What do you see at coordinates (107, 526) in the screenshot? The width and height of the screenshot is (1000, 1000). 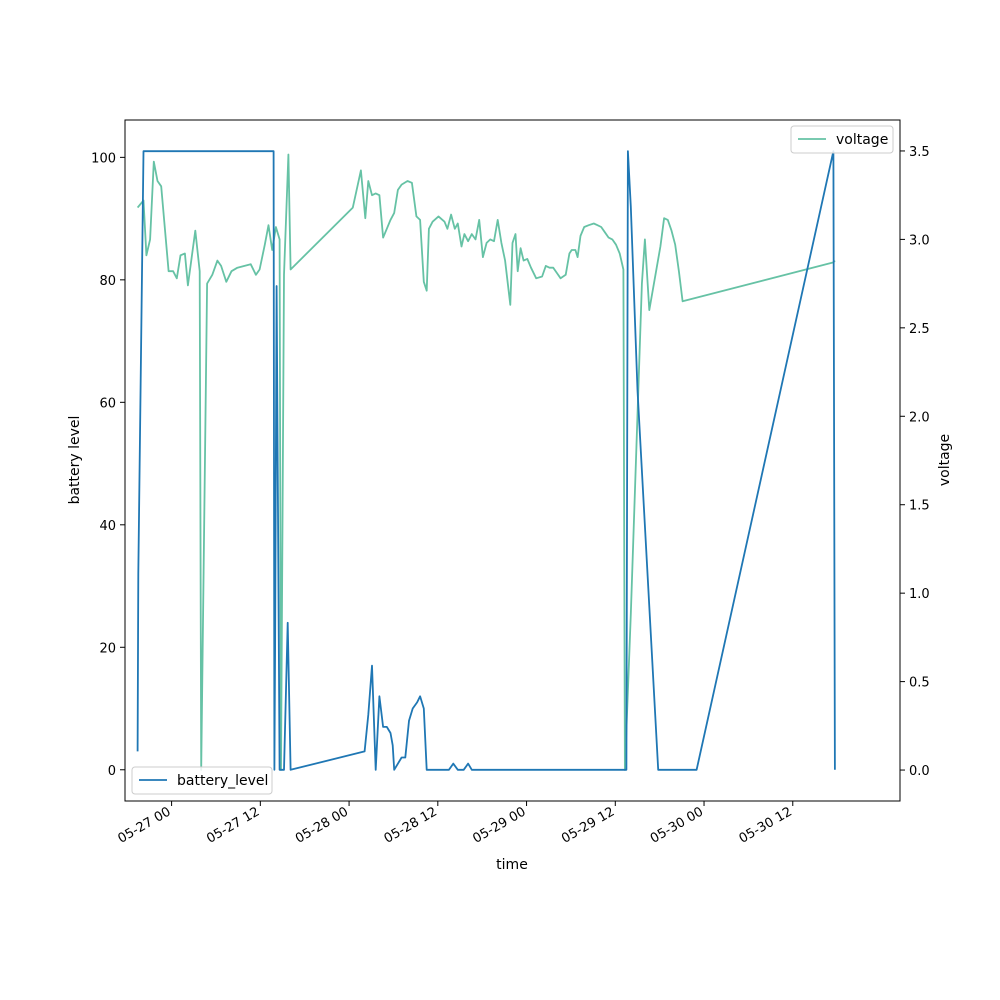 I see `left-y-tick-label: 40` at bounding box center [107, 526].